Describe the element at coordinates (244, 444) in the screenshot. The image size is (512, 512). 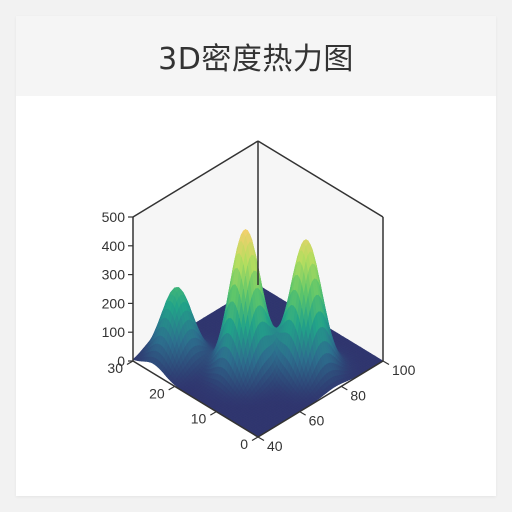
I see `y-tick-label: 0` at that location.